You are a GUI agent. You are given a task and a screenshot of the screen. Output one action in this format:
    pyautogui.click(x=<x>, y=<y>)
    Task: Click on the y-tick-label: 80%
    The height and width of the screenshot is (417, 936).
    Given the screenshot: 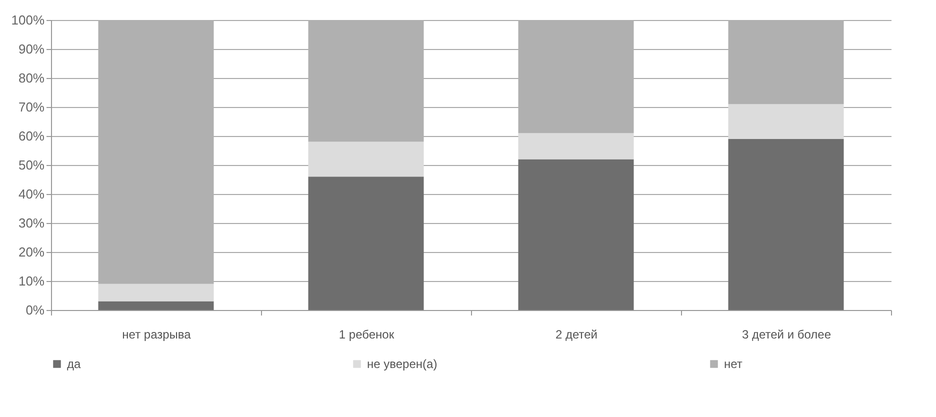 What is the action you would take?
    pyautogui.click(x=31, y=78)
    